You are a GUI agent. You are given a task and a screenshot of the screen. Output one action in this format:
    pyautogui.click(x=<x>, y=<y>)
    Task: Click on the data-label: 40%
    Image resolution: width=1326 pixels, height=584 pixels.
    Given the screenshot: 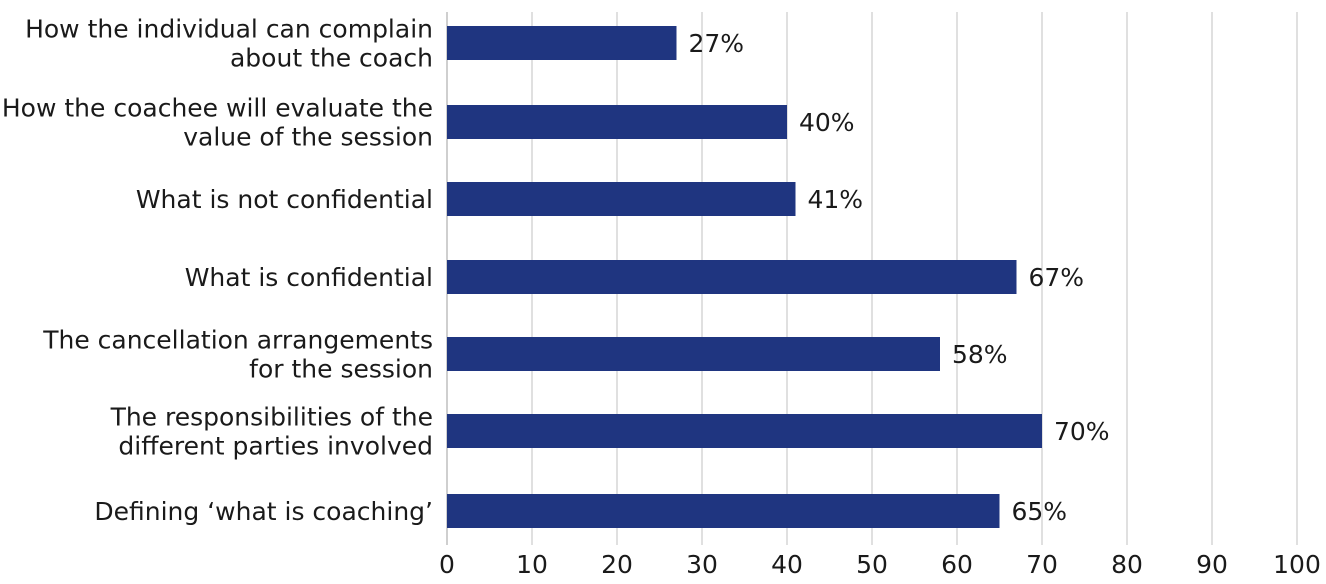 What is the action you would take?
    pyautogui.click(x=827, y=122)
    